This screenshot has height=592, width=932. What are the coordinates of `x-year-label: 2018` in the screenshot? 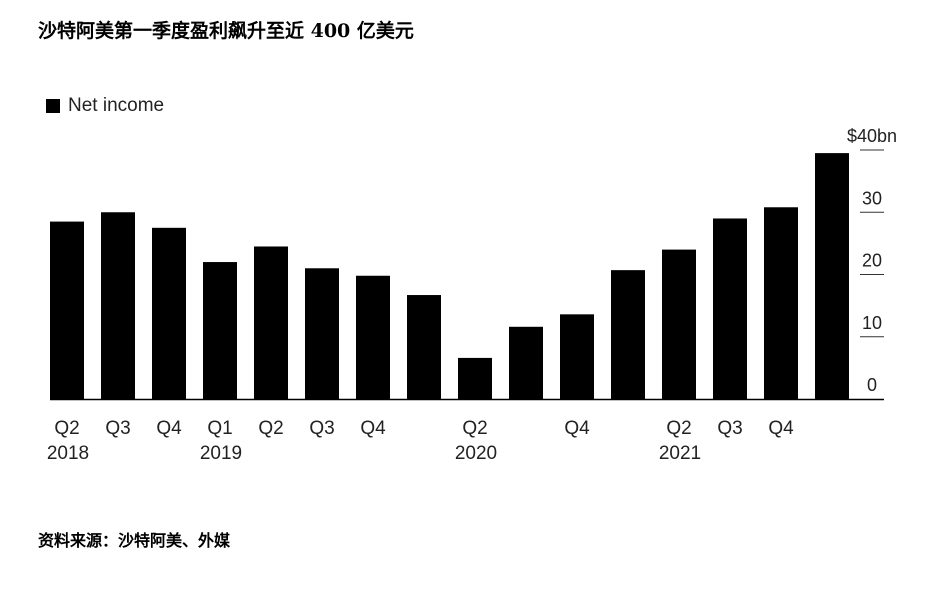 It's located at (68, 453).